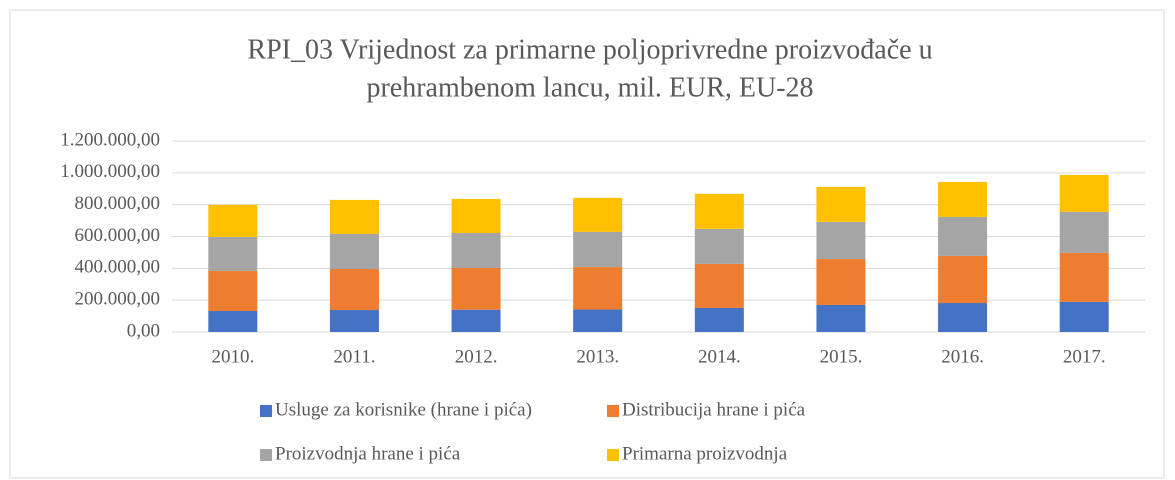 The image size is (1175, 480). I want to click on y-tick-label: 0,00, so click(143, 330).